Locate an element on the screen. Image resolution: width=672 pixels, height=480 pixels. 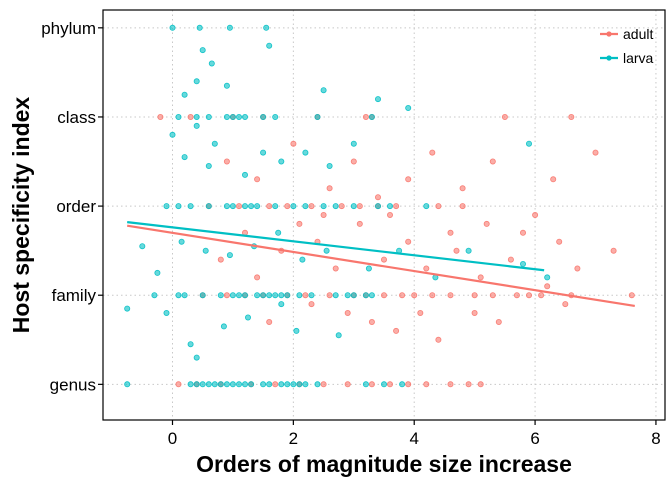
trend-line-adult is located at coordinates (381, 265).